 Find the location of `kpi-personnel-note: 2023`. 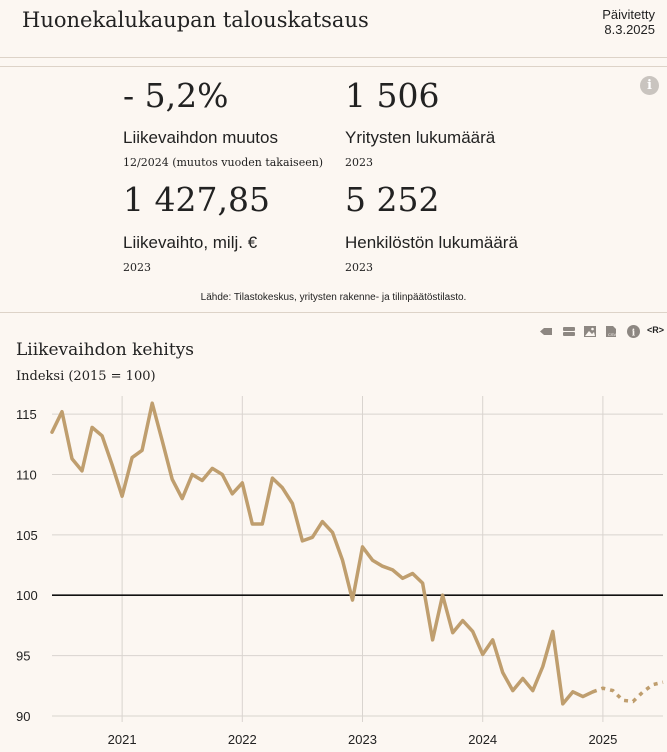

kpi-personnel-note: 2023 is located at coordinates (359, 267).